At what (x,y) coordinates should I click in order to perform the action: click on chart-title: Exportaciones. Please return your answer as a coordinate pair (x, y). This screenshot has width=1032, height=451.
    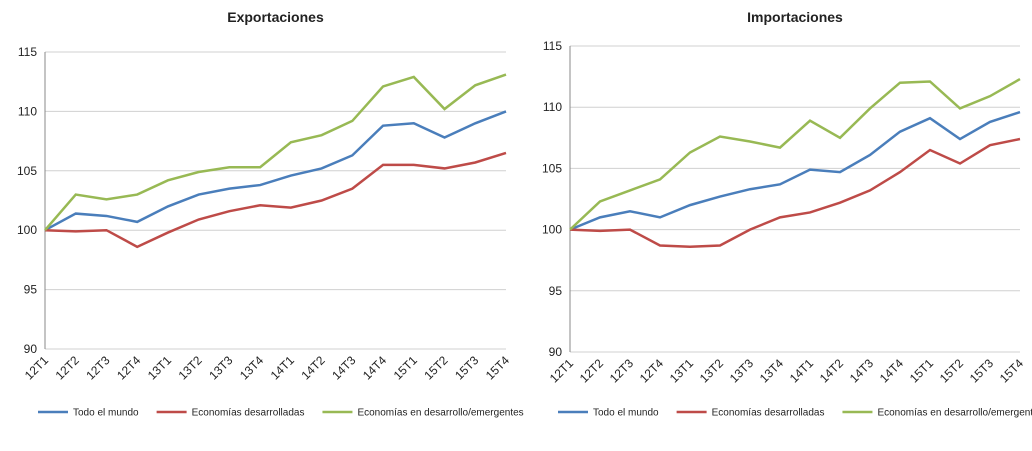
    Looking at the image, I should click on (275, 17).